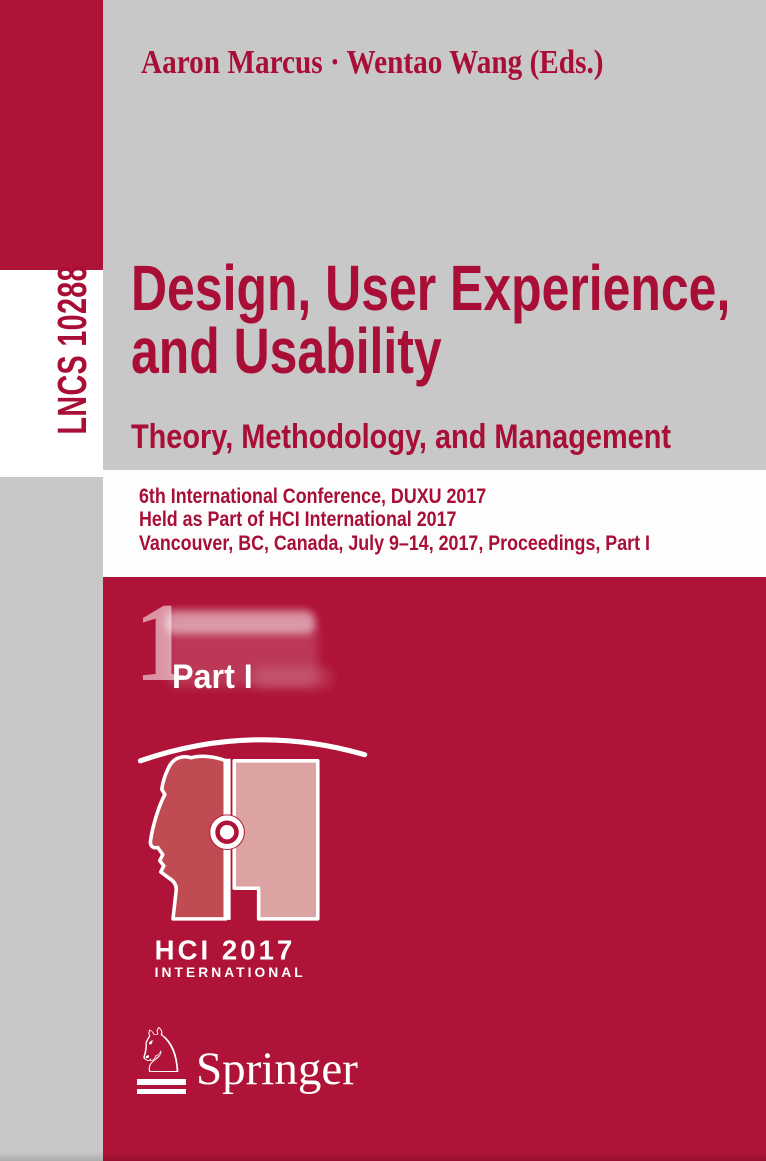 The width and height of the screenshot is (766, 1161). Describe the element at coordinates (161, 1082) in the screenshot. I see `springer-bar-top` at that location.